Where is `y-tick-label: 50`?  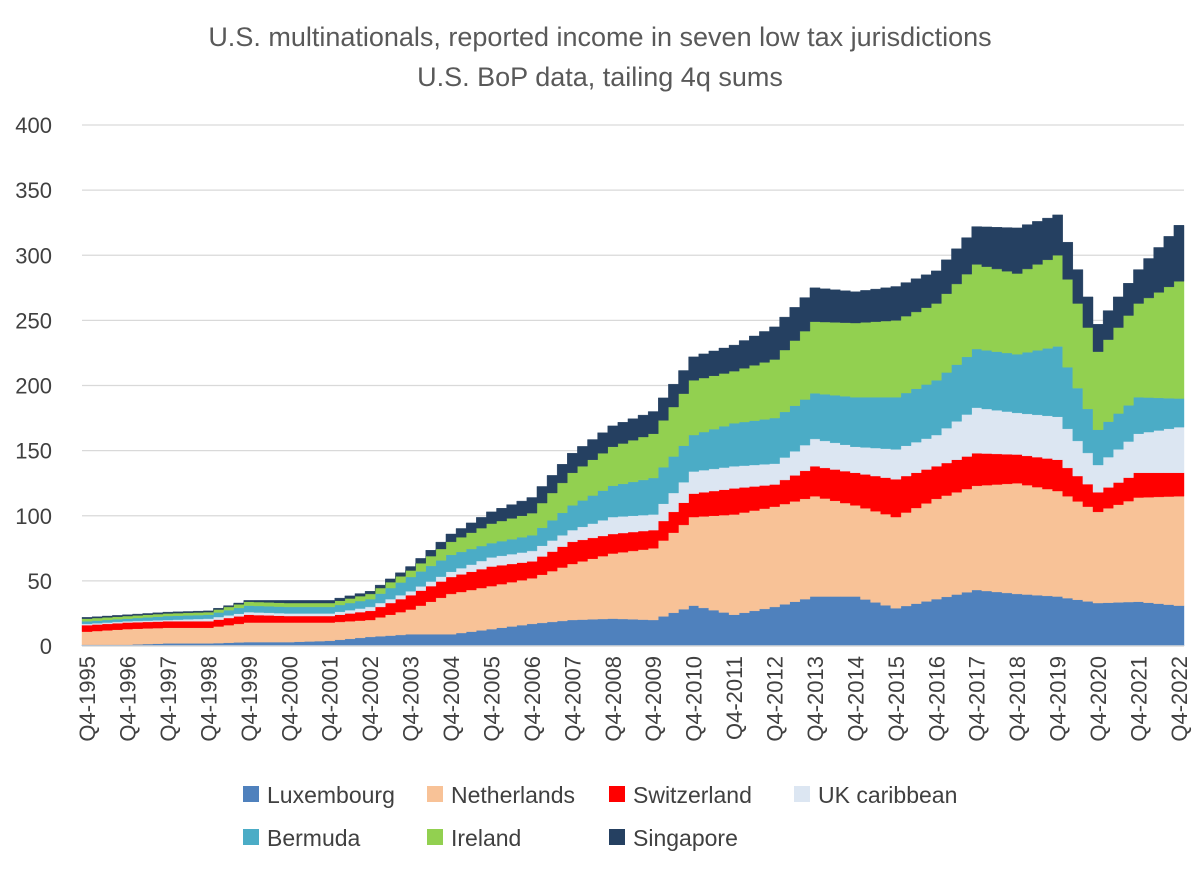 y-tick-label: 50 is located at coordinates (40, 581).